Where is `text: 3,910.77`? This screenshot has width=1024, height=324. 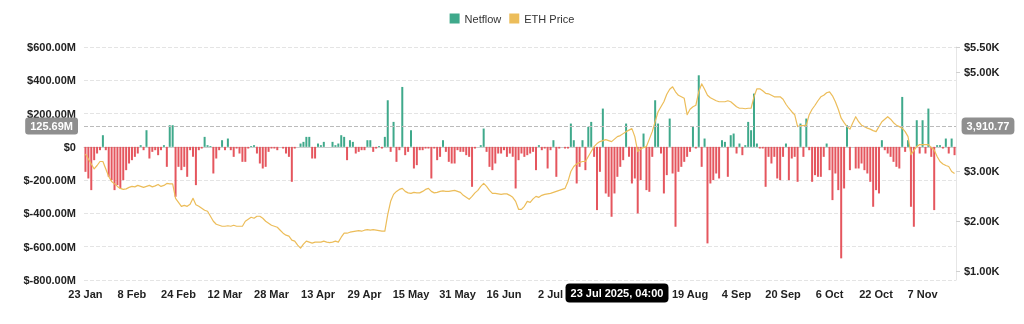
text: 3,910.77 is located at coordinates (988, 126).